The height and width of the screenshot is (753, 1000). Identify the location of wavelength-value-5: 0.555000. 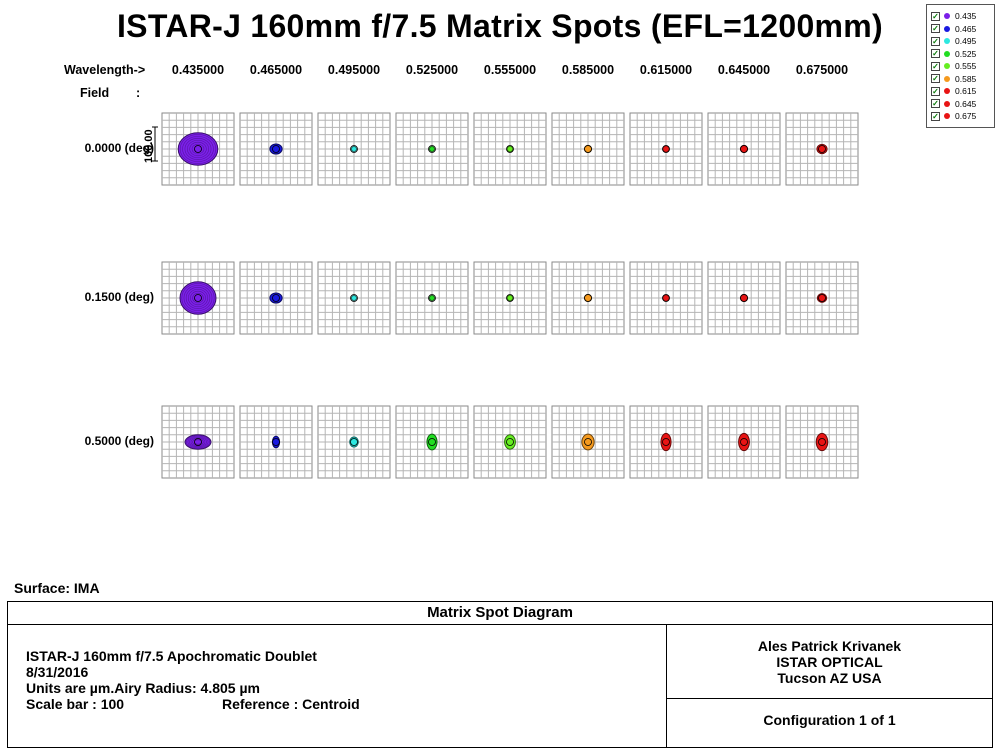
(510, 70).